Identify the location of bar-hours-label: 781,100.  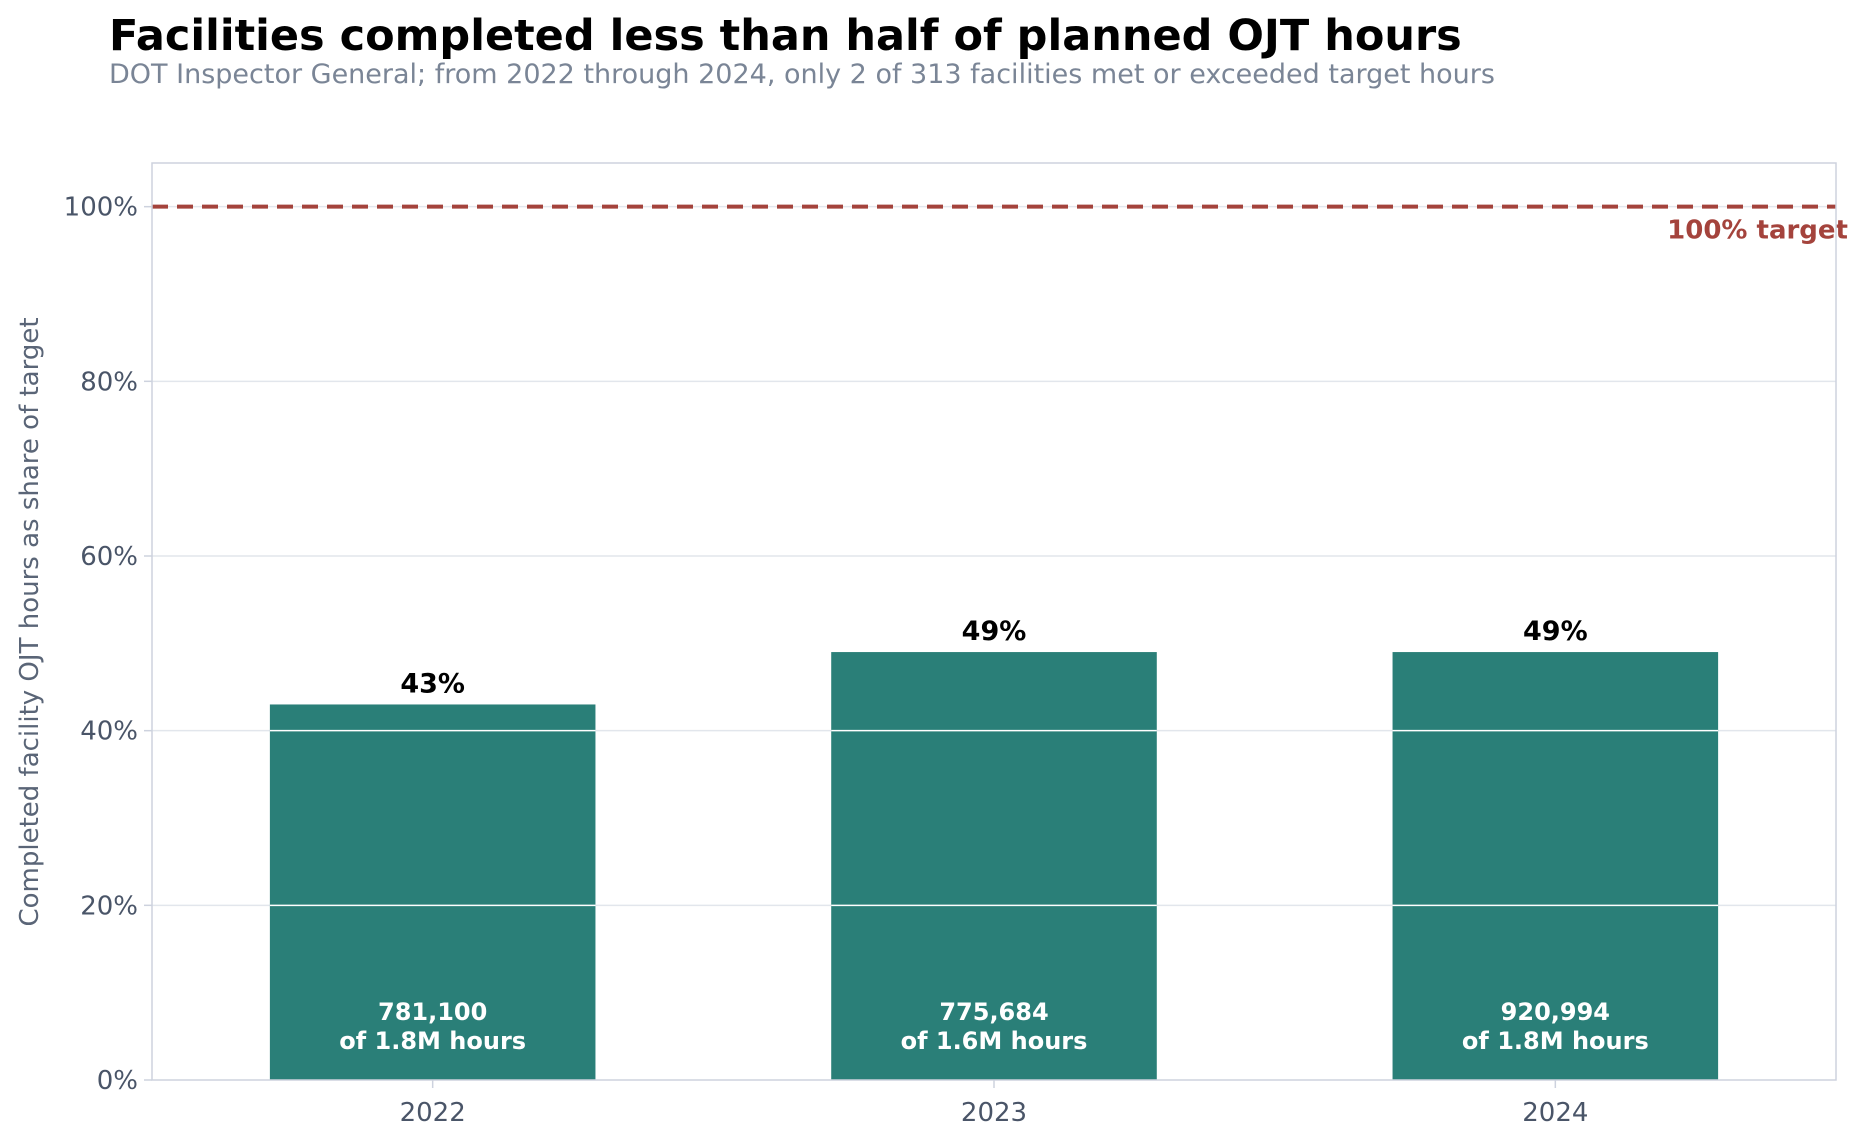
(432, 1012).